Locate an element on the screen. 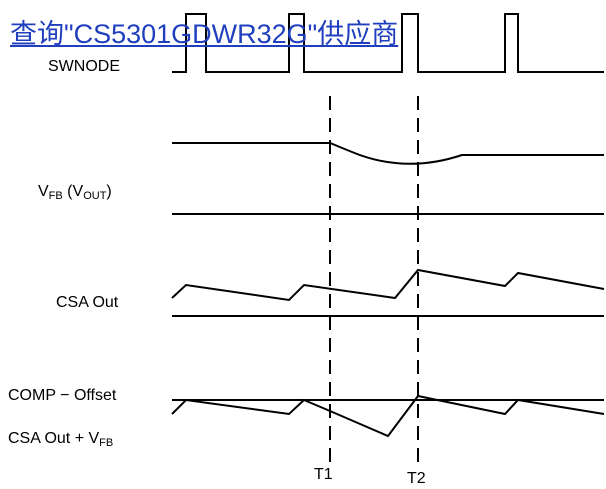 This screenshot has height=489, width=606. csa-out-label: CSA Out is located at coordinates (87, 302).